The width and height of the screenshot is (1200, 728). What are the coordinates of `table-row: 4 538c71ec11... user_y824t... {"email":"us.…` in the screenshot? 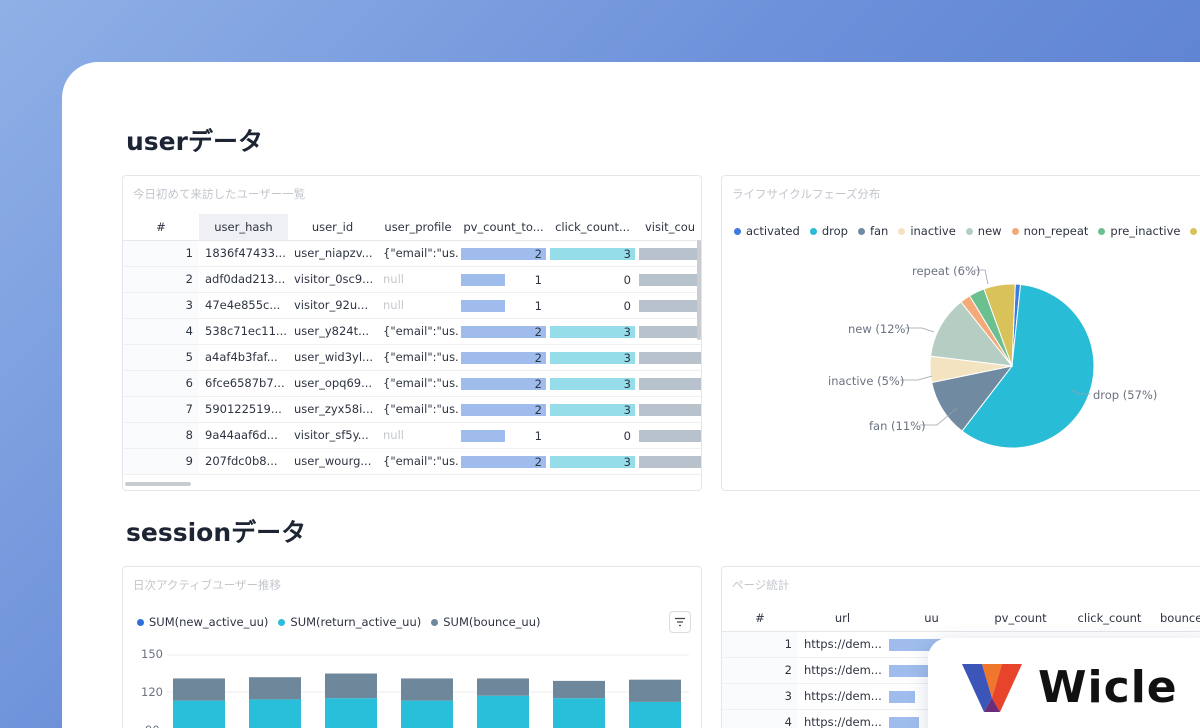 It's located at (412, 331).